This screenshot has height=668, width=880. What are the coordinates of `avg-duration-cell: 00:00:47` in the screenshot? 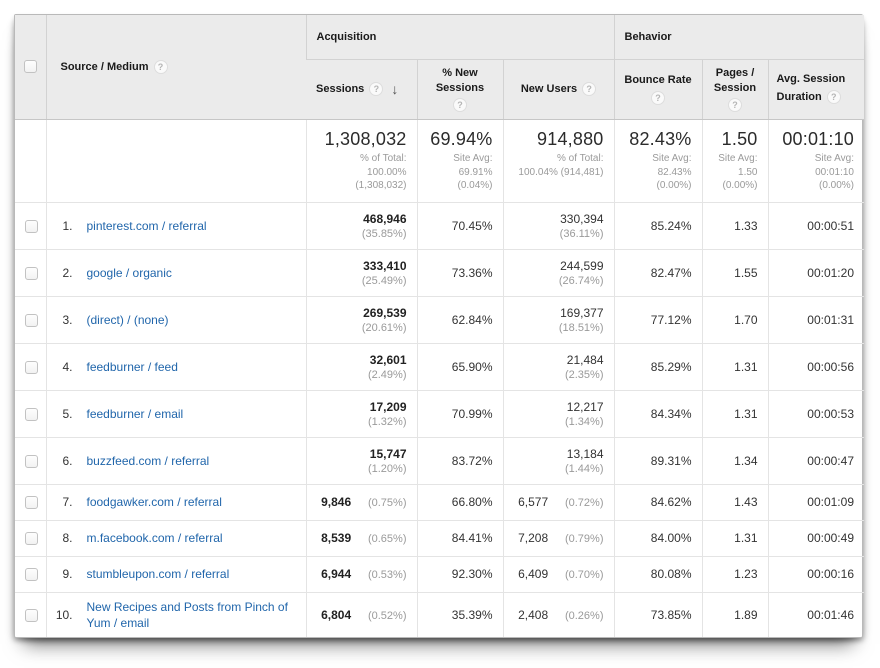 It's located at (815, 460).